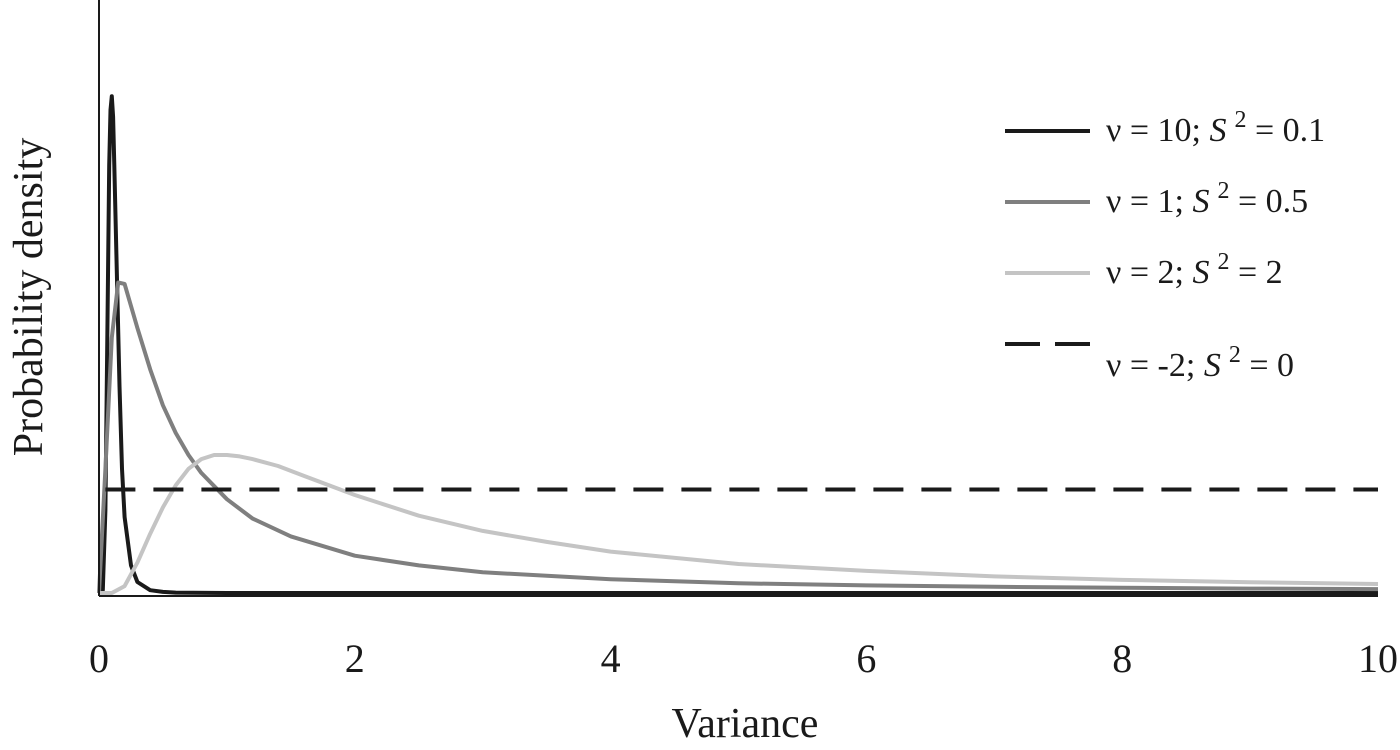 This screenshot has height=750, width=1400. What do you see at coordinates (1378, 658) in the screenshot?
I see `x-tick-label-5: 10` at bounding box center [1378, 658].